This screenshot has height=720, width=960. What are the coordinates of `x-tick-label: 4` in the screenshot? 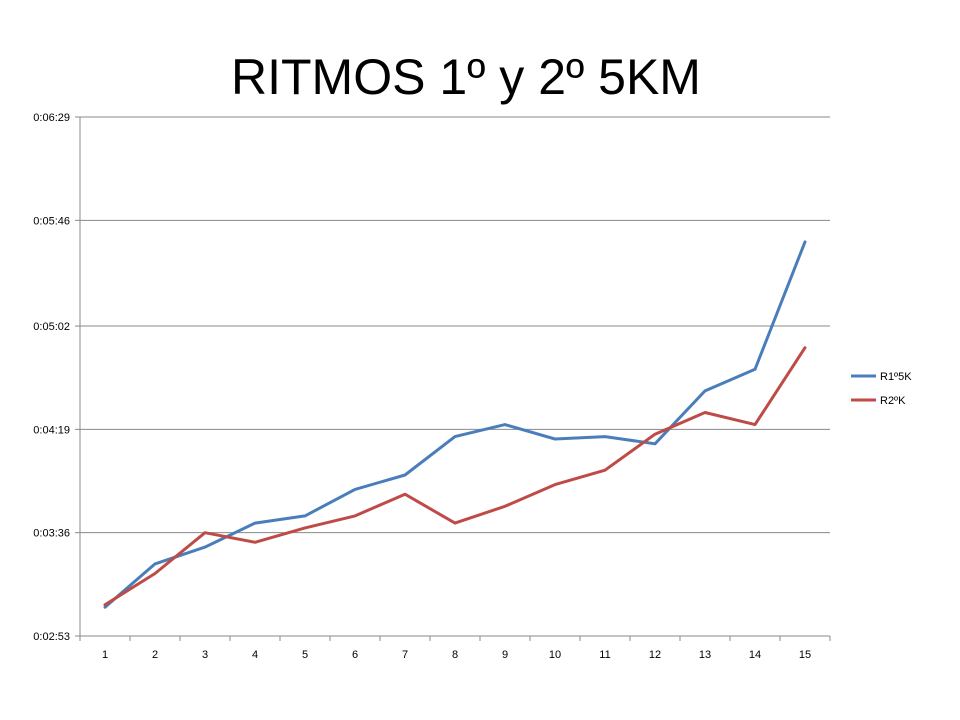 It's located at (255, 655).